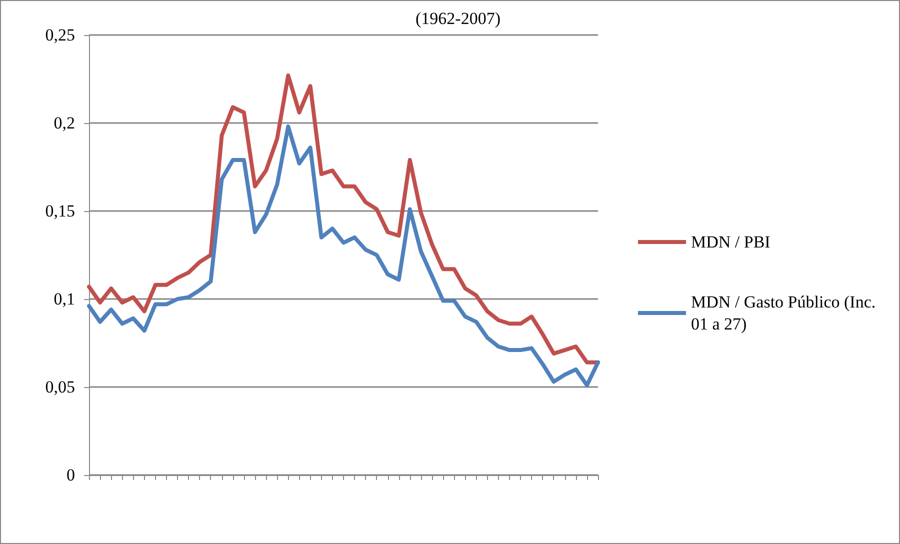  Describe the element at coordinates (60, 211) in the screenshot. I see `y-tick-label: 0,15` at that location.